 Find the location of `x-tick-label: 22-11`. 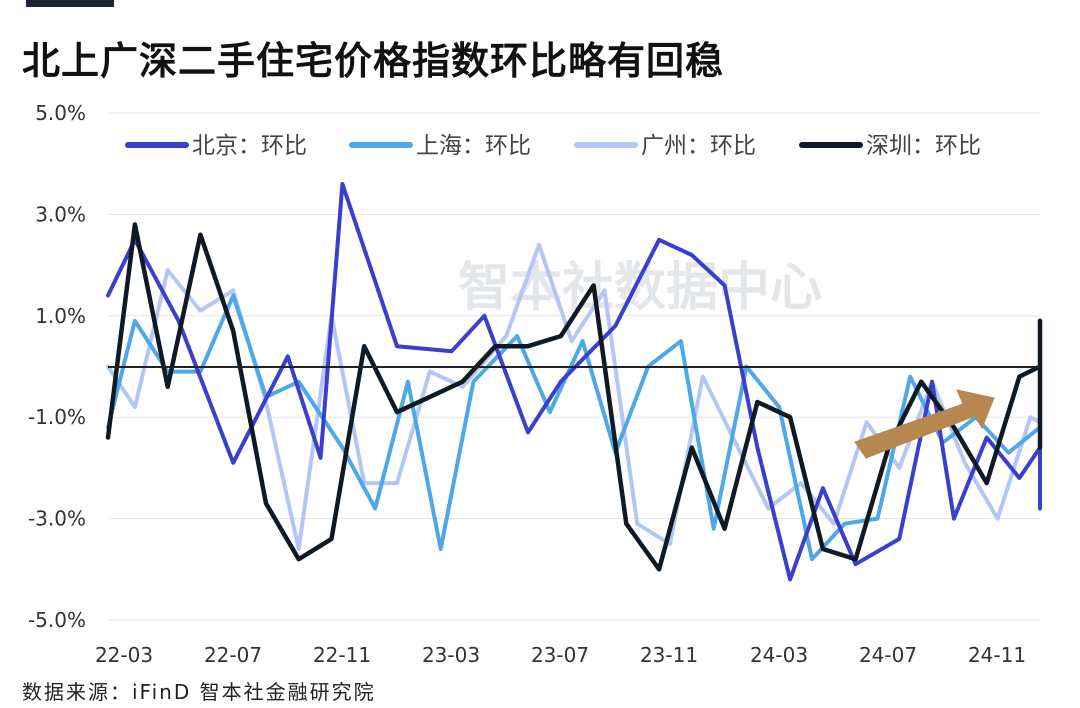

x-tick-label: 22-11 is located at coordinates (342, 655).